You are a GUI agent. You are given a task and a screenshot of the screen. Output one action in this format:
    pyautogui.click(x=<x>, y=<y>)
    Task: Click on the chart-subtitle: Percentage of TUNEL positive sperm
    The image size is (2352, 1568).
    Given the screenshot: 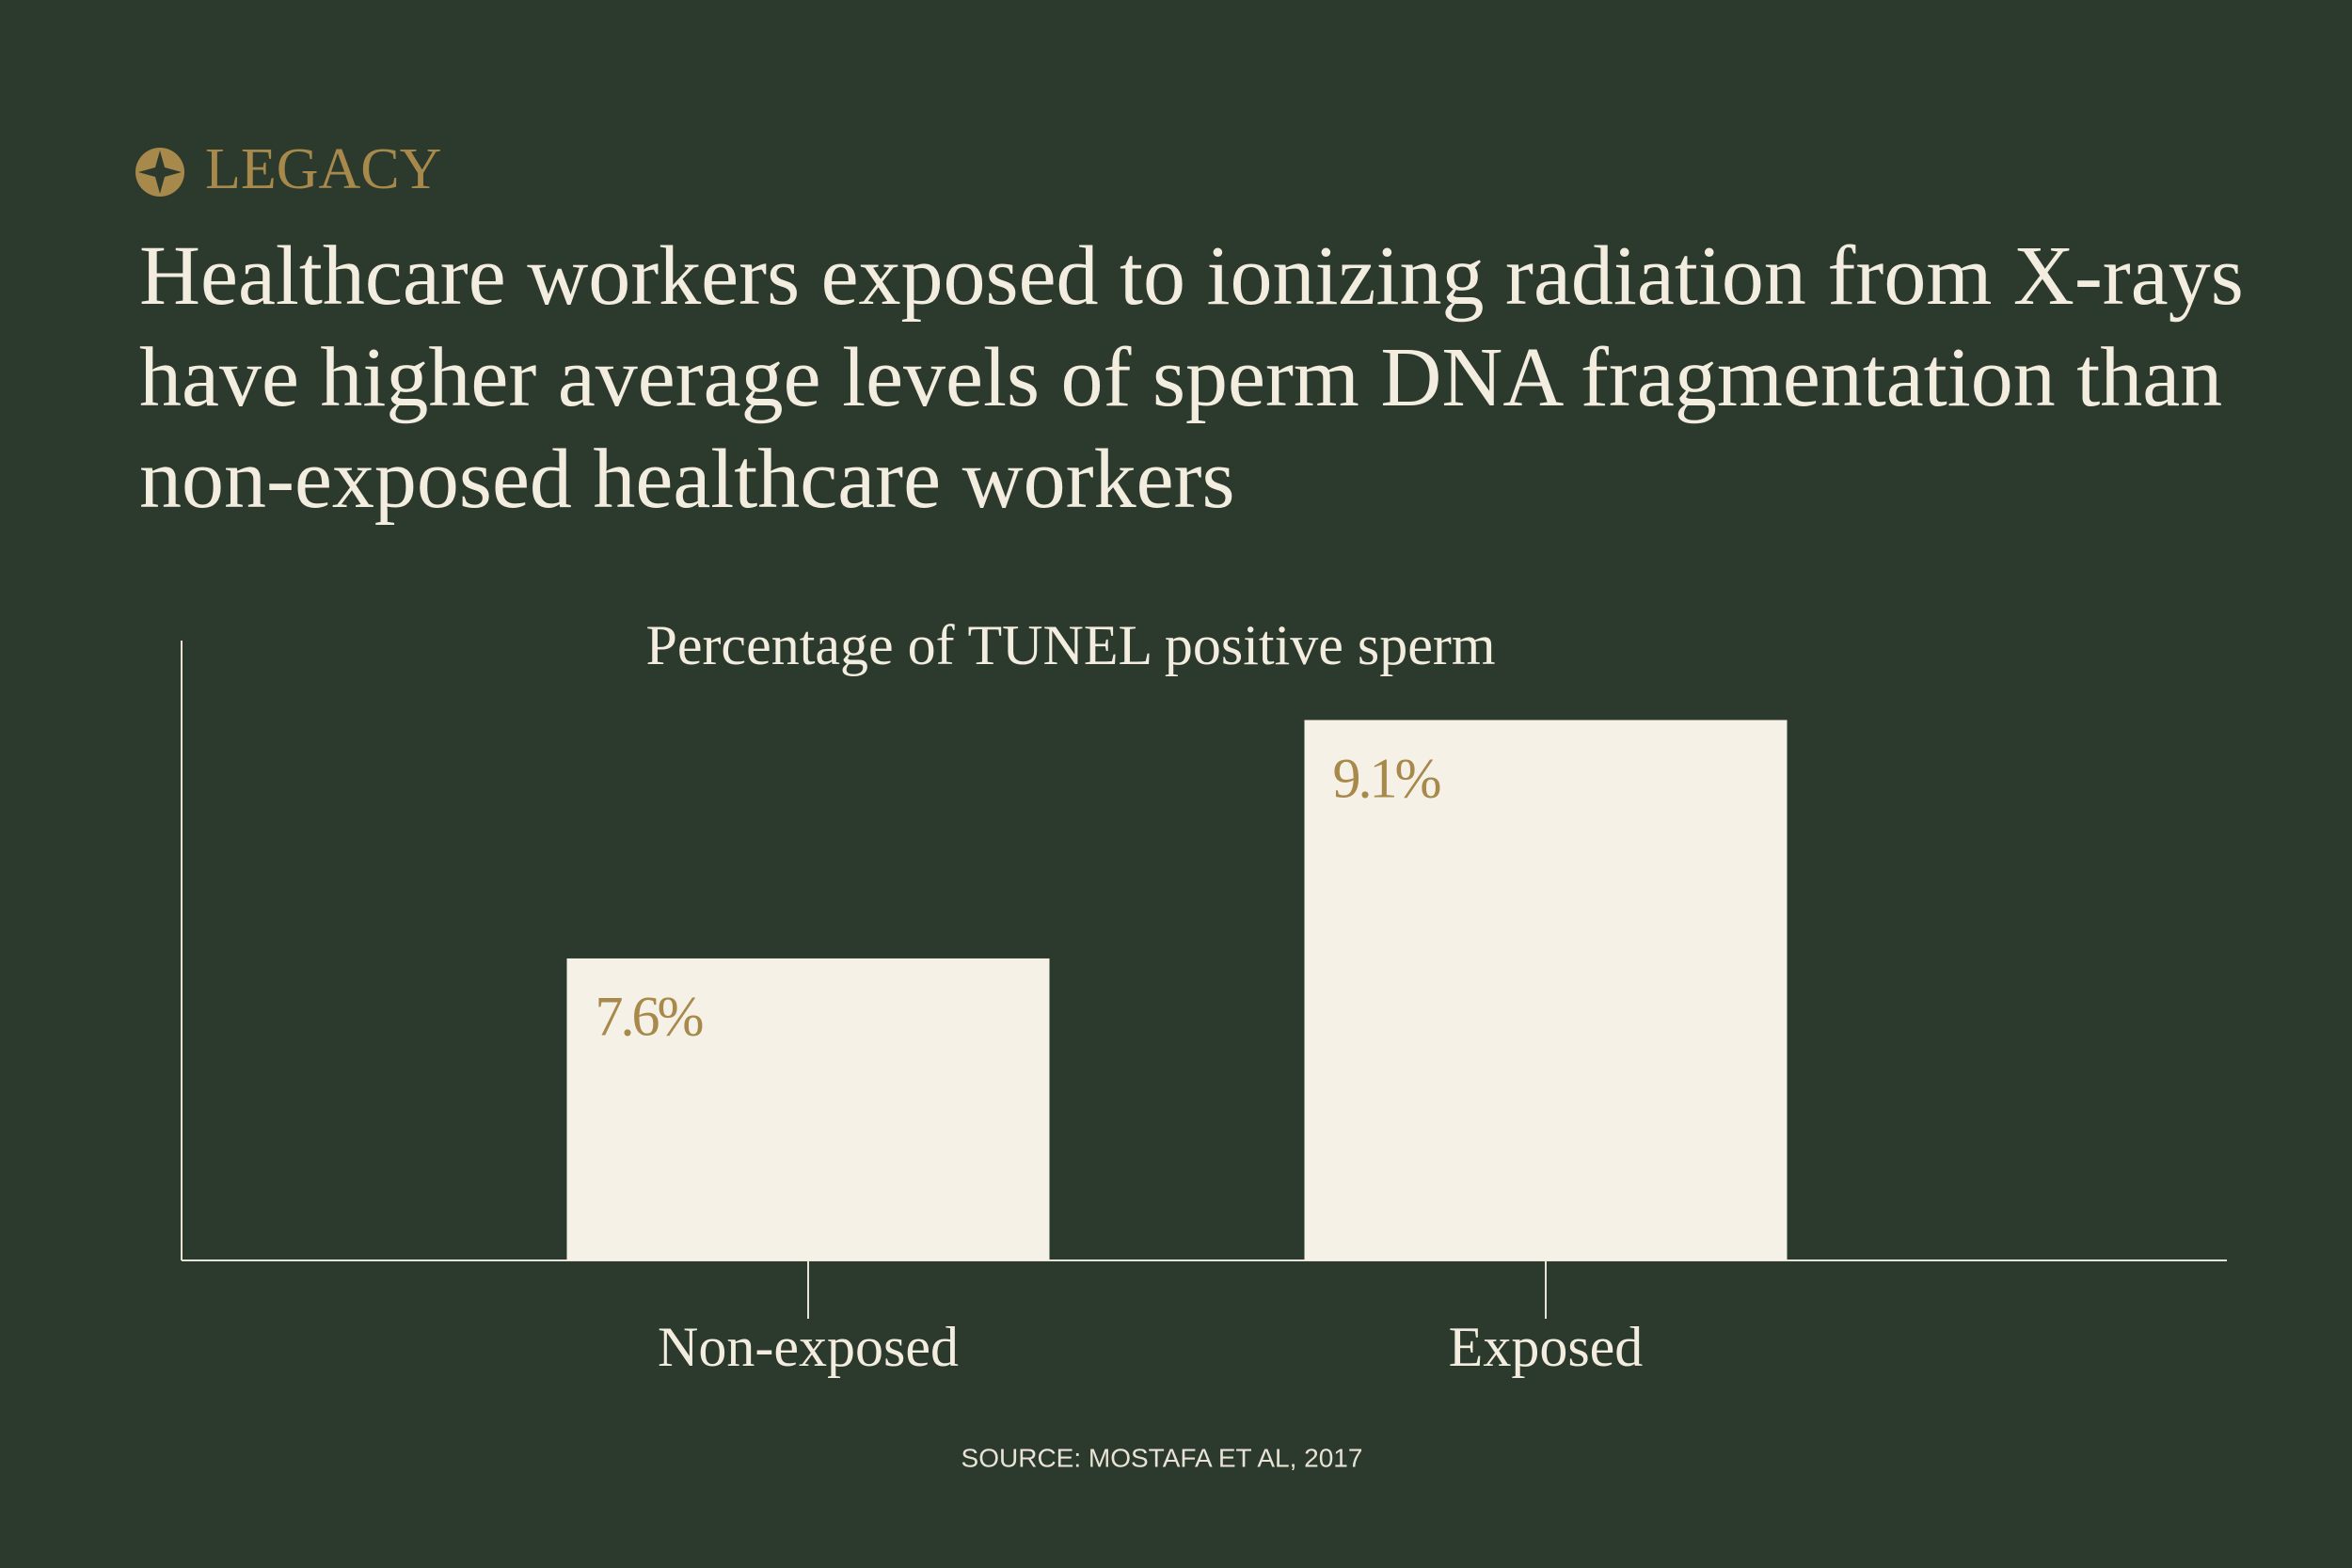 What is the action you would take?
    pyautogui.click(x=1070, y=645)
    